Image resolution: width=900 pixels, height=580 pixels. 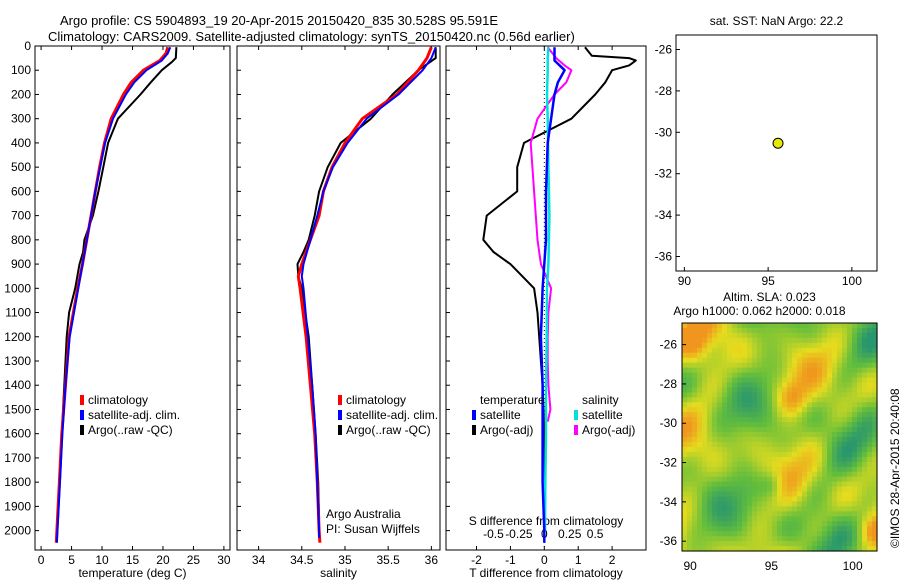 What do you see at coordinates (392, 415) in the screenshot?
I see `salinity-legend-satellite-label: satellite-adj. clim.` at bounding box center [392, 415].